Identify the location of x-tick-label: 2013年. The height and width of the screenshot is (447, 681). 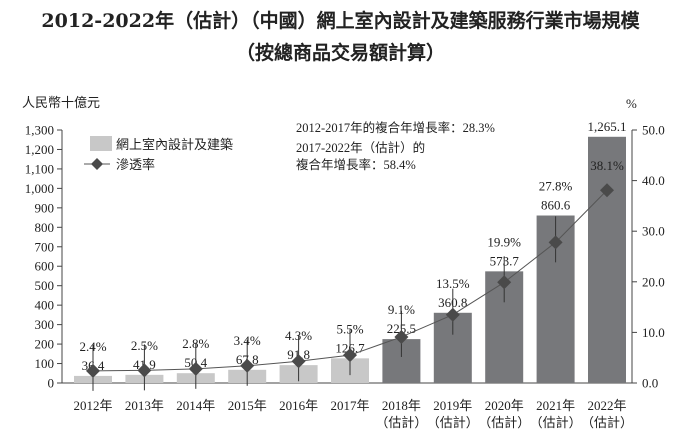
(144, 405).